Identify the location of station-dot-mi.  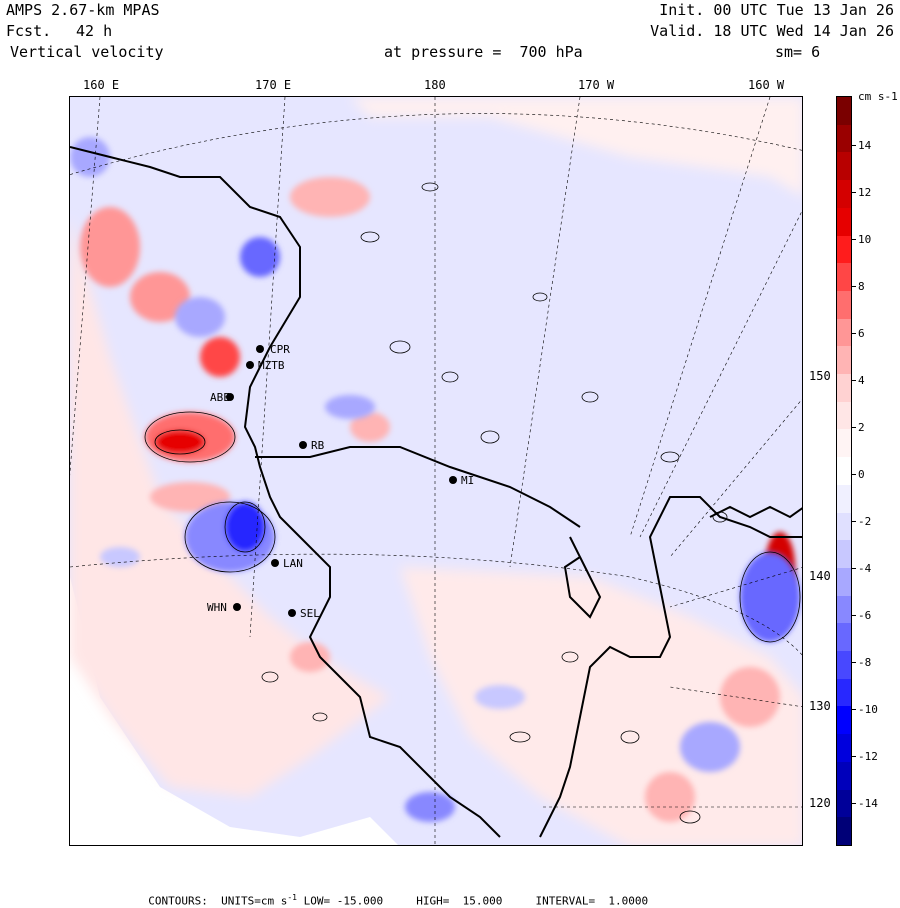
(453, 480).